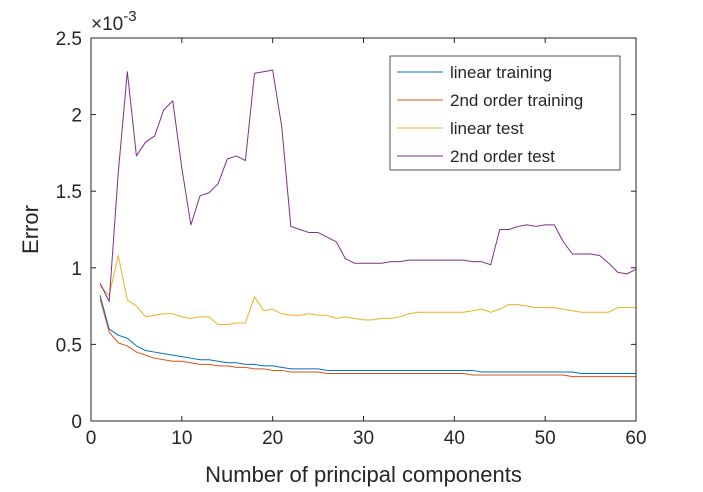 This screenshot has height=492, width=703. Describe the element at coordinates (107, 24) in the screenshot. I see `y-exponent-prefix: ×10` at that location.